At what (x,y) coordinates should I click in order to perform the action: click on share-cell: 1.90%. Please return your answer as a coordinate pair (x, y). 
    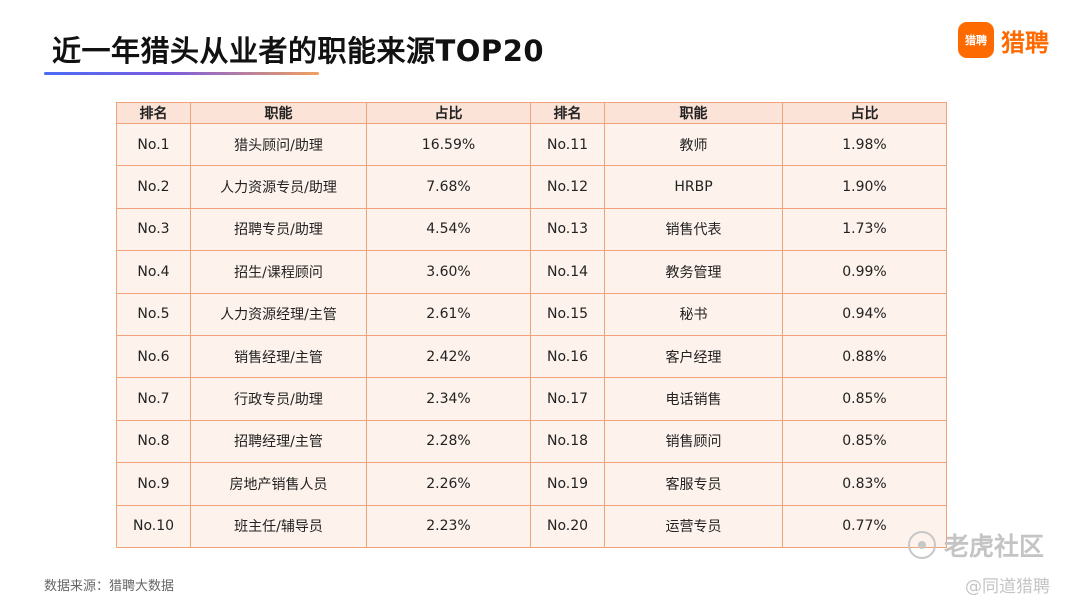
    Looking at the image, I should click on (864, 187).